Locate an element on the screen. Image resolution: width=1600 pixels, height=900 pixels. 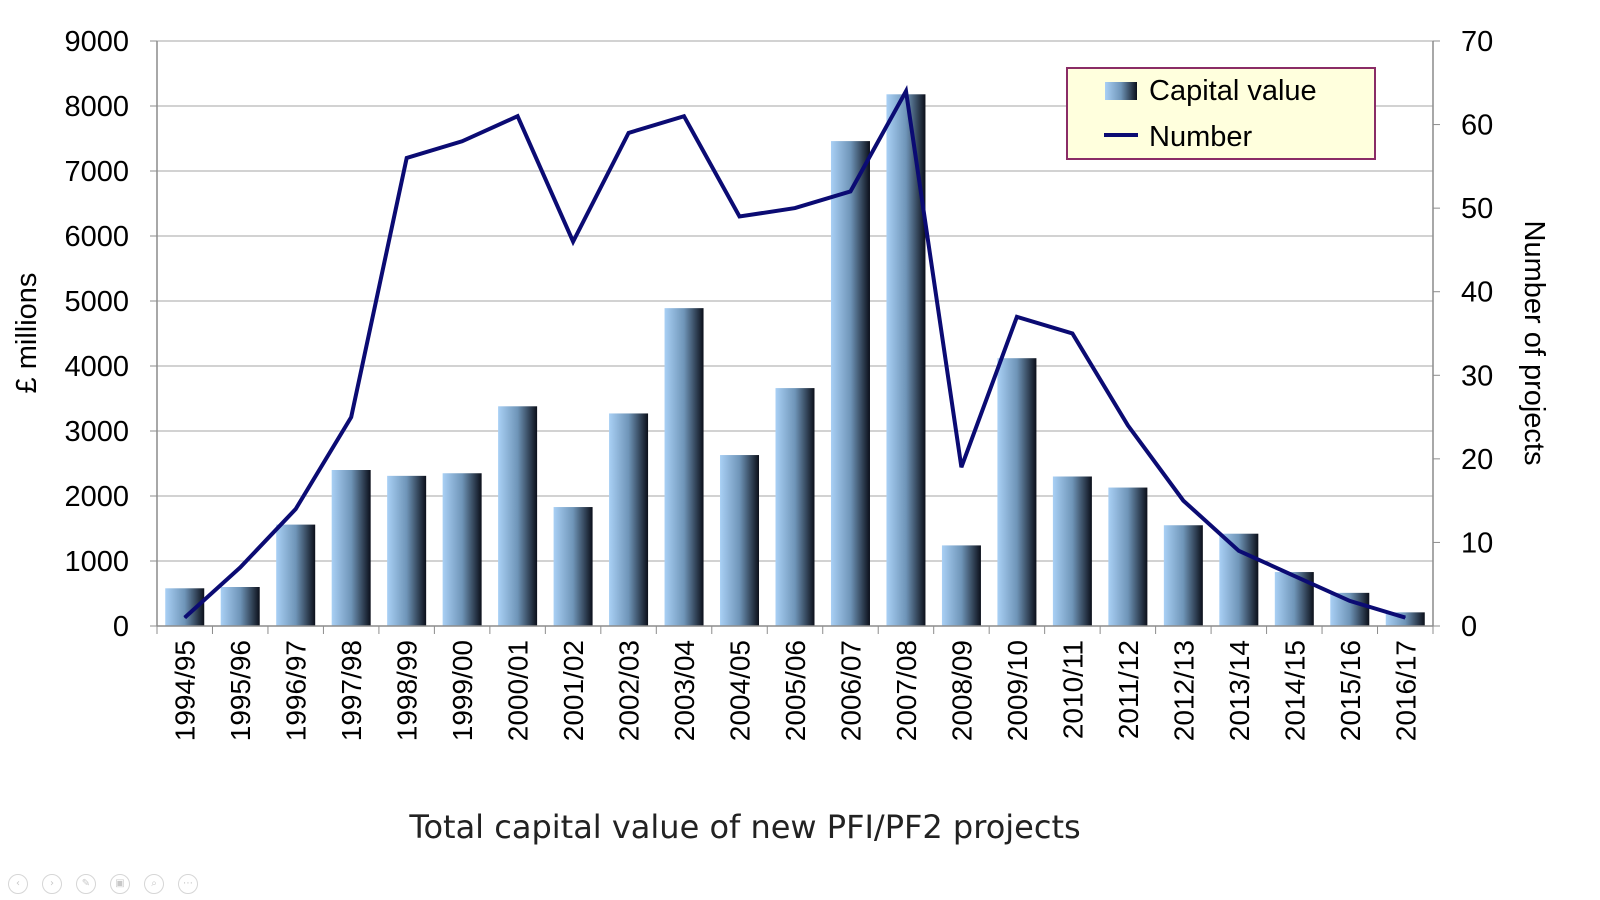
x-tick-label: 1997/98 is located at coordinates (351, 690).